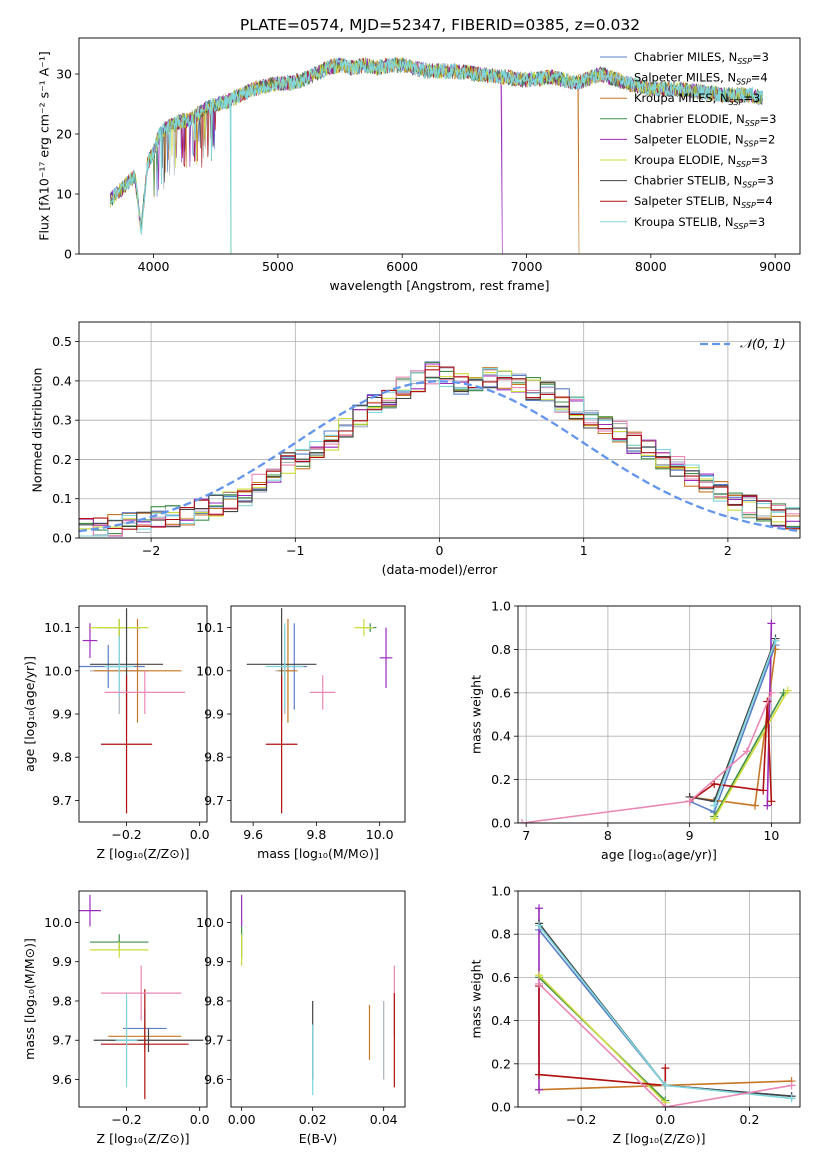  I want to click on legend-entry: Chabrier STELIB, NSSP=3, so click(704, 182).